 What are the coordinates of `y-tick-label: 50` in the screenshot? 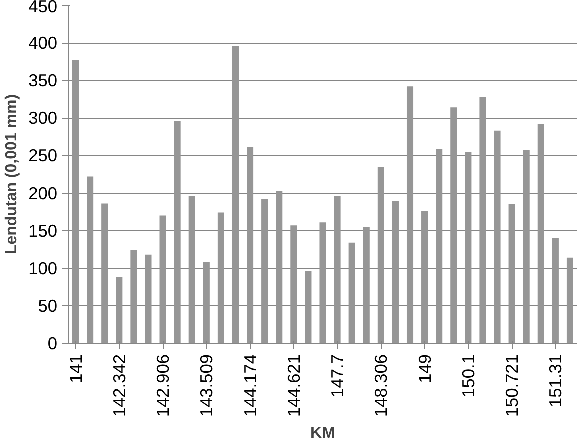 It's located at (48, 306).